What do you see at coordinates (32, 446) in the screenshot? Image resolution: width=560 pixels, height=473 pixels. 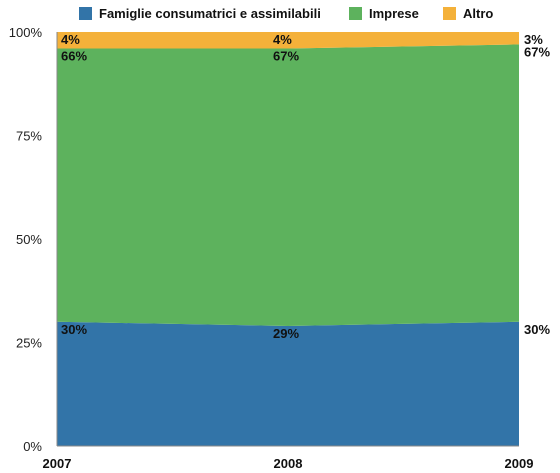 I see `y-tick-label: 0%` at bounding box center [32, 446].